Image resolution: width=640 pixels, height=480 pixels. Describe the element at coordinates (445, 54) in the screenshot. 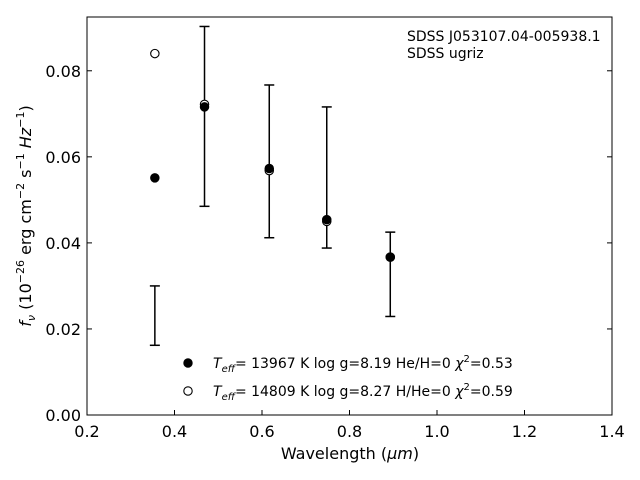

I see `photometry-system: SDSS ugriz` at that location.